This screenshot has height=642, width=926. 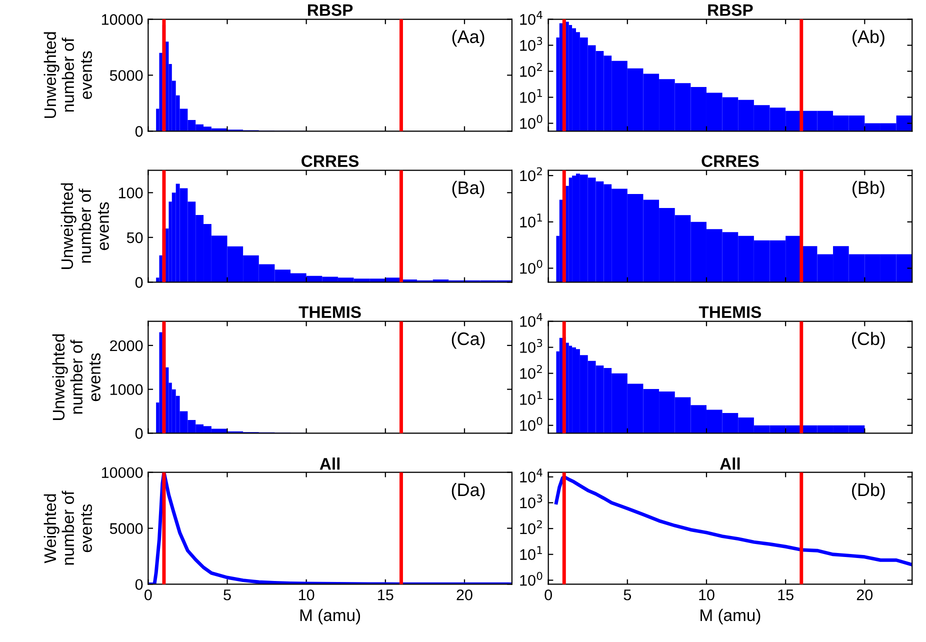 What do you see at coordinates (134, 238) in the screenshot?
I see `y-tick-label: 50` at bounding box center [134, 238].